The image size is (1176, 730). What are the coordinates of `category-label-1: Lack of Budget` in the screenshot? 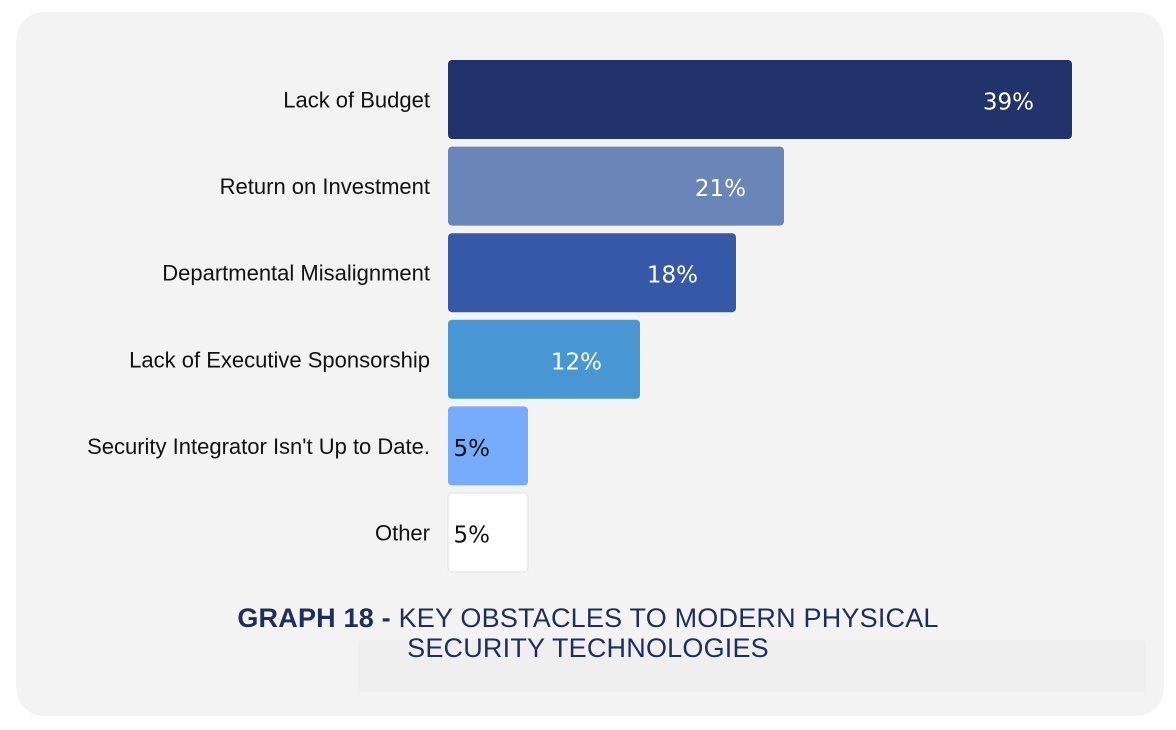 It's located at (356, 100).